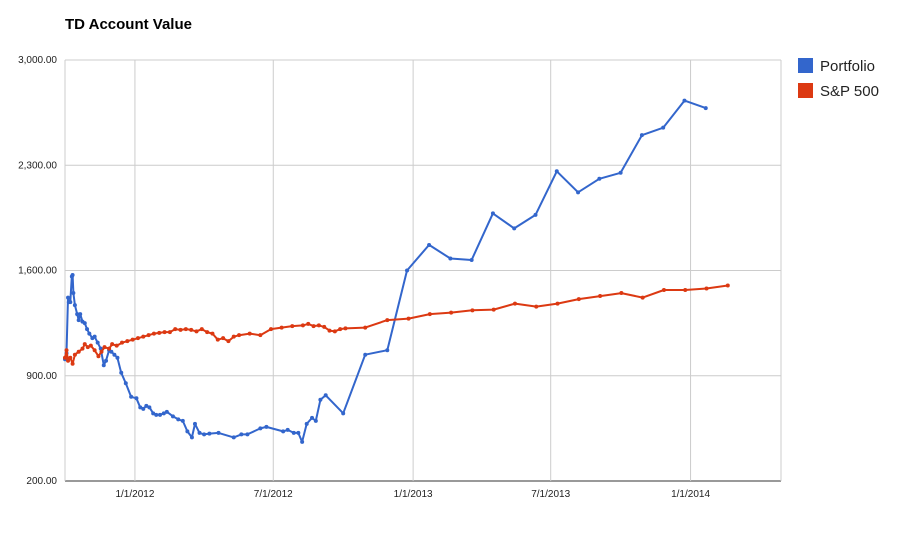 Image resolution: width=907 pixels, height=542 pixels. I want to click on legend-item-s-p-500: S&P 500, so click(838, 91).